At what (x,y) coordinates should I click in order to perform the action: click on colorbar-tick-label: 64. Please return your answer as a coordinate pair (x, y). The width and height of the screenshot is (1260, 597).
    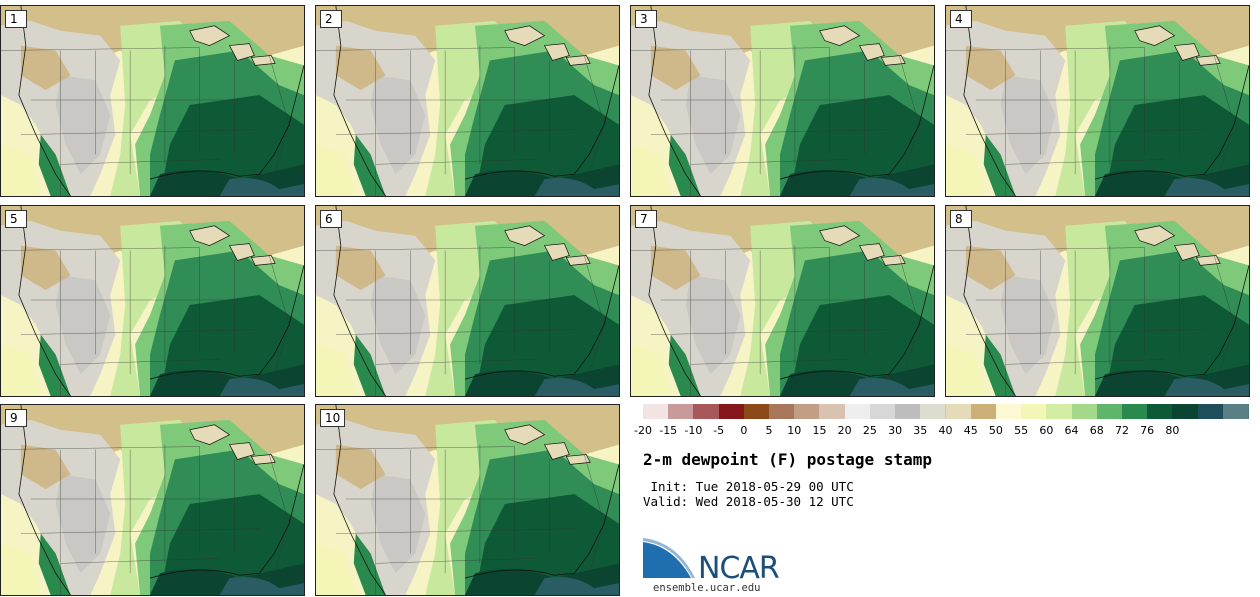
    Looking at the image, I should click on (1071, 430).